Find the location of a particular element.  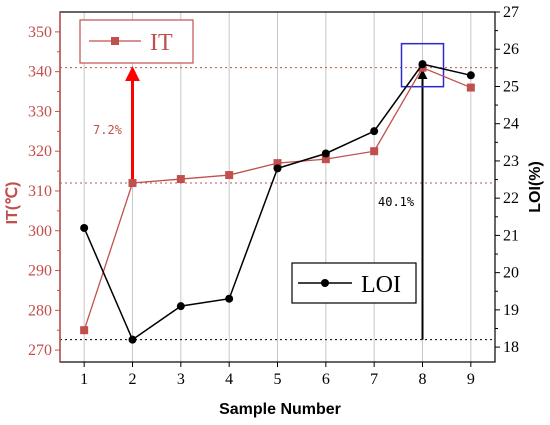

left-tick-label: 350 is located at coordinates (40, 32).